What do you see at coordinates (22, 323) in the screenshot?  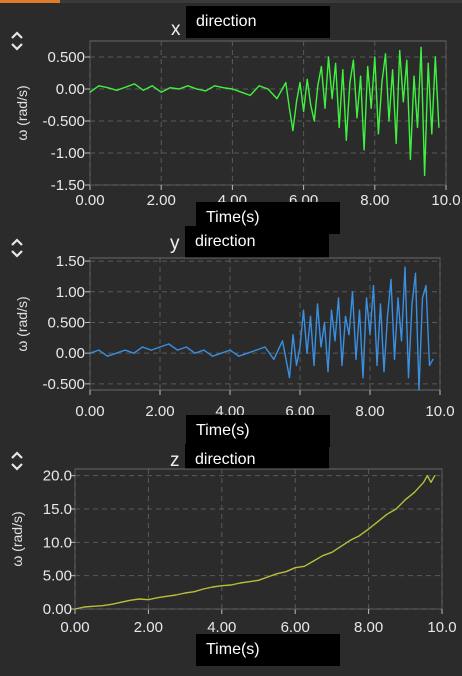 I see `y-axis-label: ω (rad/s)` at bounding box center [22, 323].